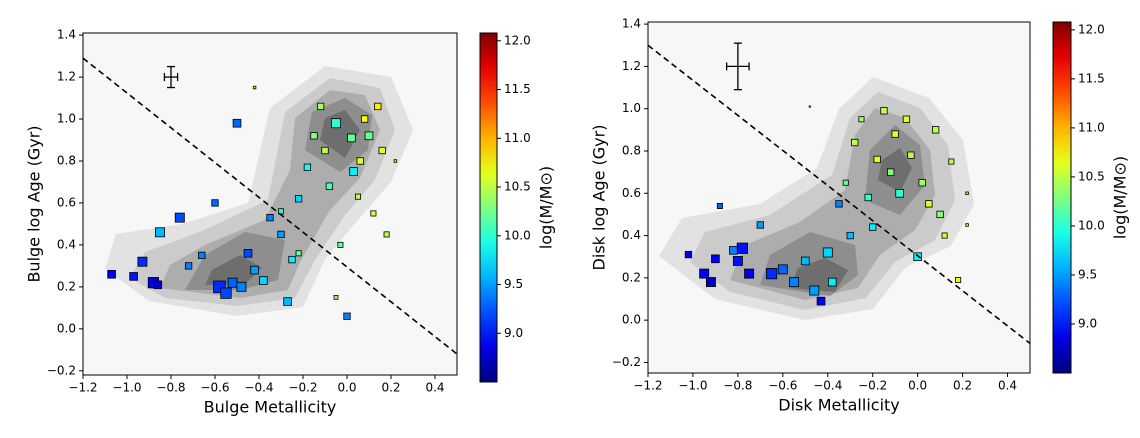 The height and width of the screenshot is (438, 1140). I want to click on x-axis-label: Bulge Metallicity, so click(270, 407).